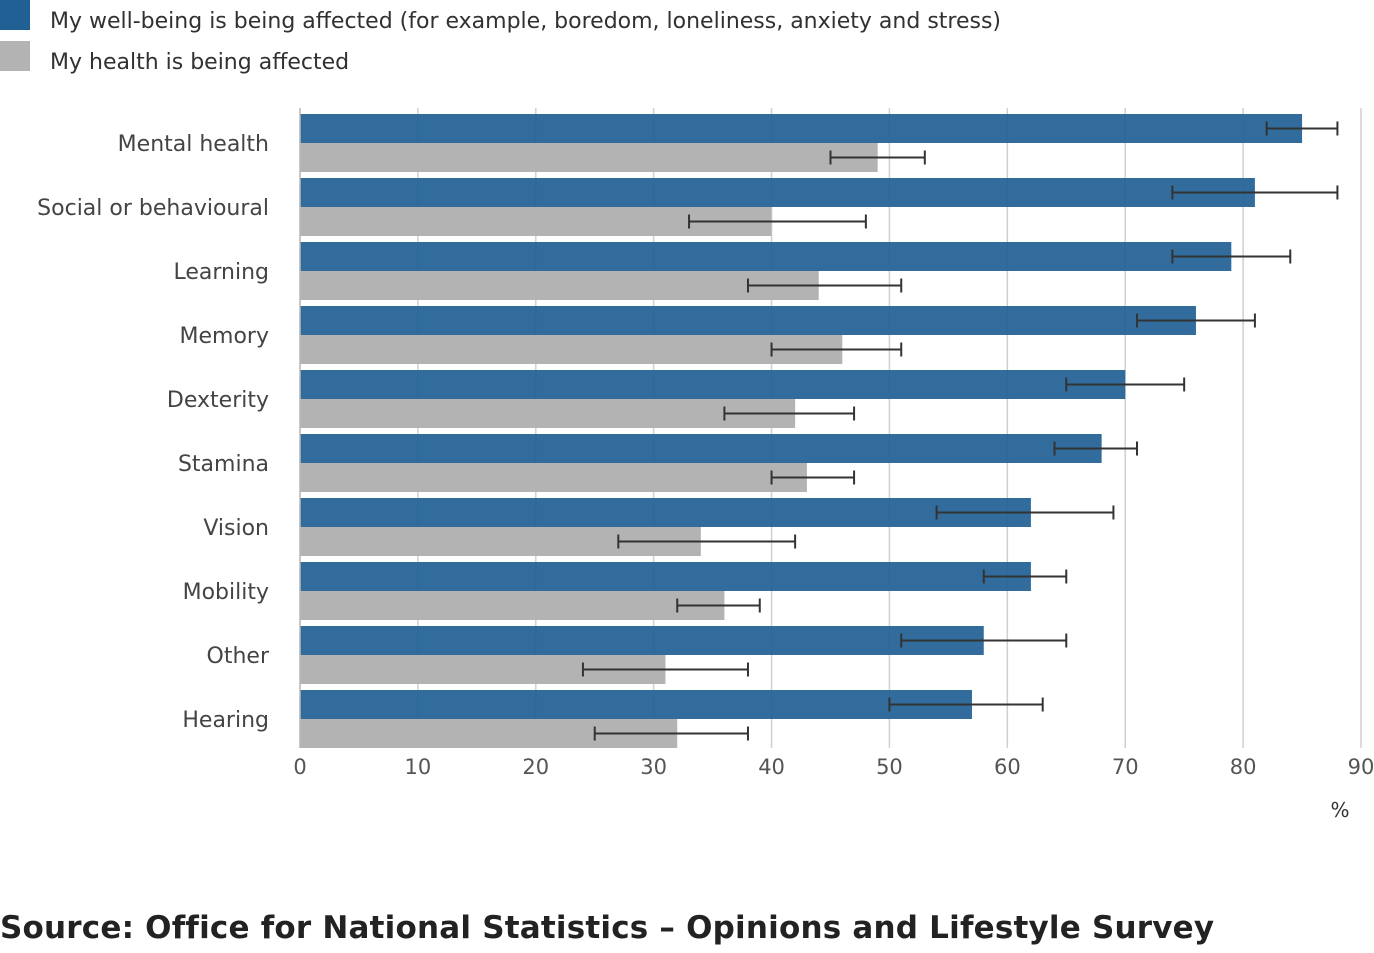  What do you see at coordinates (642, 640) in the screenshot?
I see `bar-other-s1` at bounding box center [642, 640].